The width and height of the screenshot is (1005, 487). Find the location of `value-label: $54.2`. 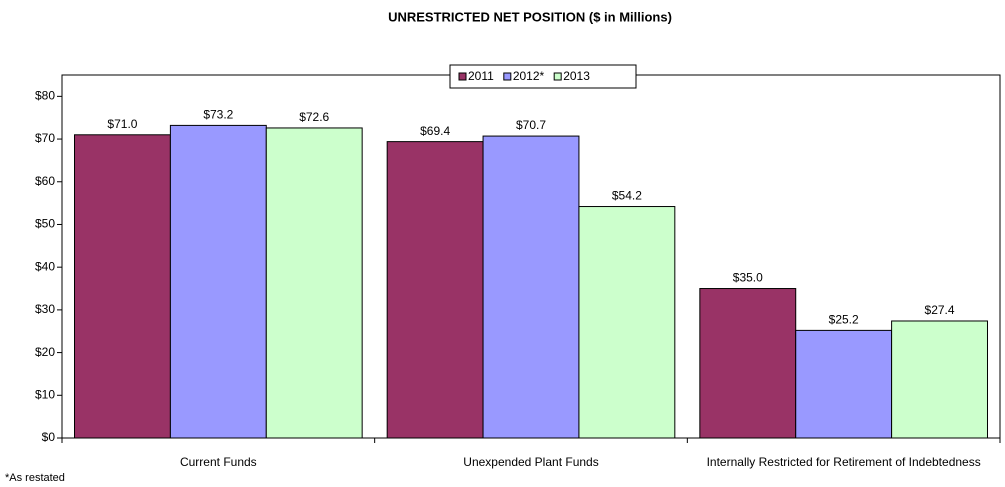

value-label: $54.2 is located at coordinates (627, 196).